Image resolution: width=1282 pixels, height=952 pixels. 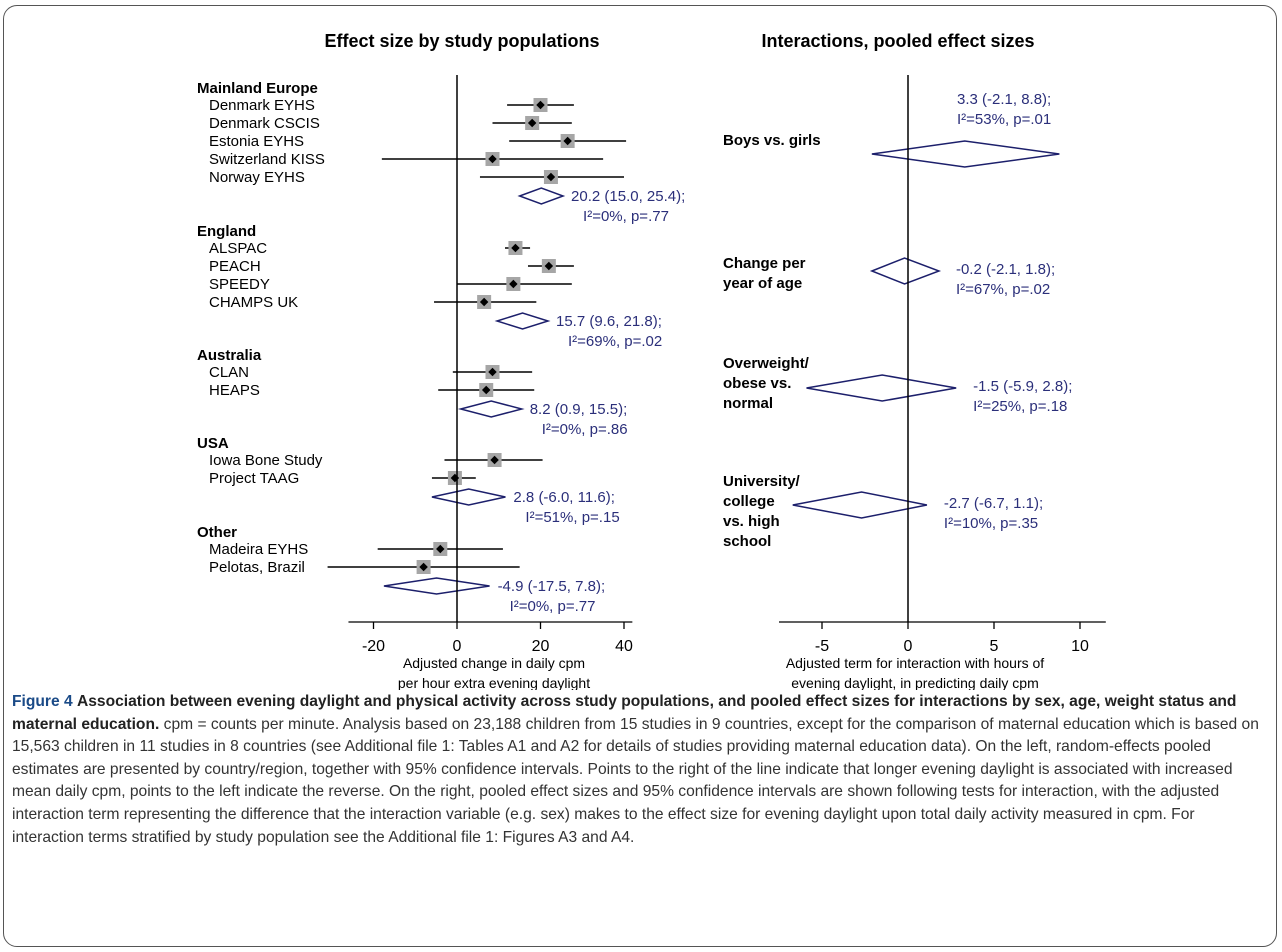 I want to click on interaction-label: year of age, so click(x=762, y=283).